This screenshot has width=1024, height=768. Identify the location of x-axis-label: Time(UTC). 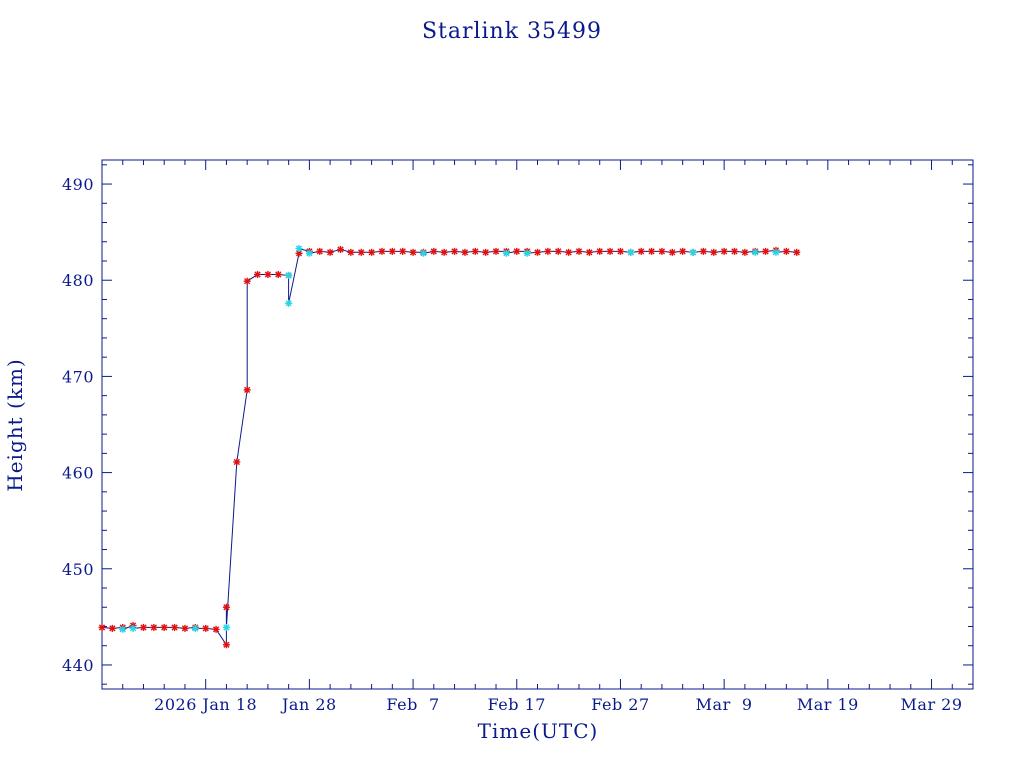
(538, 731).